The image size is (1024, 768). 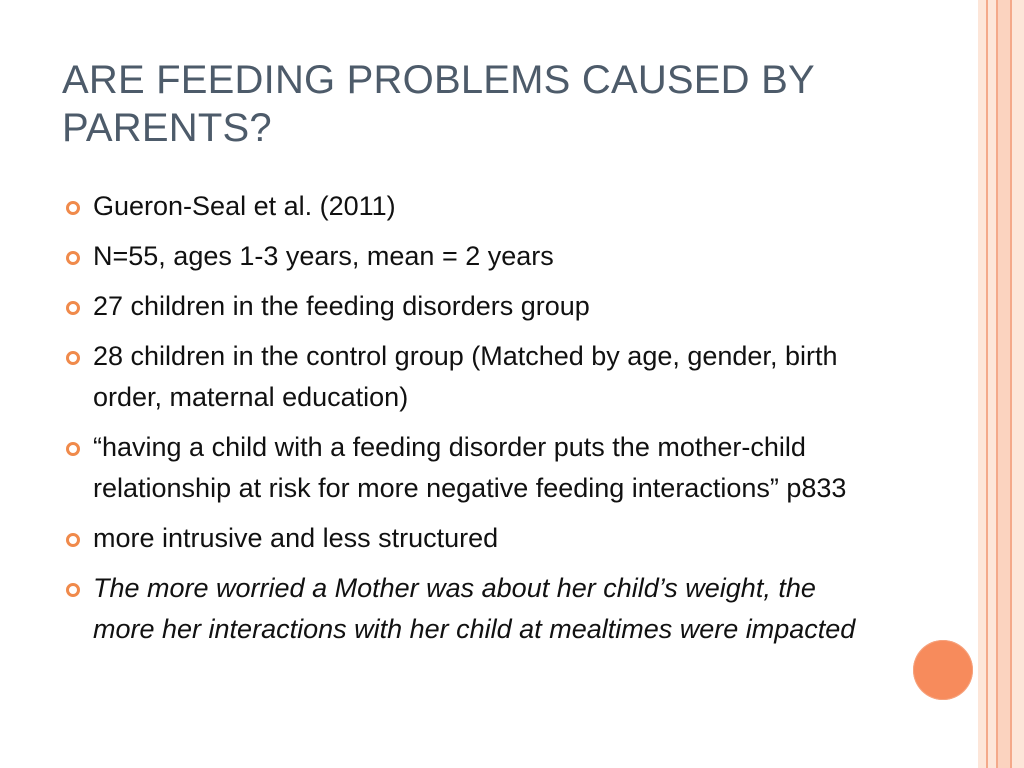 I want to click on slide-title: ARE FEEDING PROBLEMS CAUSED BY PARENTS?, so click(x=438, y=104).